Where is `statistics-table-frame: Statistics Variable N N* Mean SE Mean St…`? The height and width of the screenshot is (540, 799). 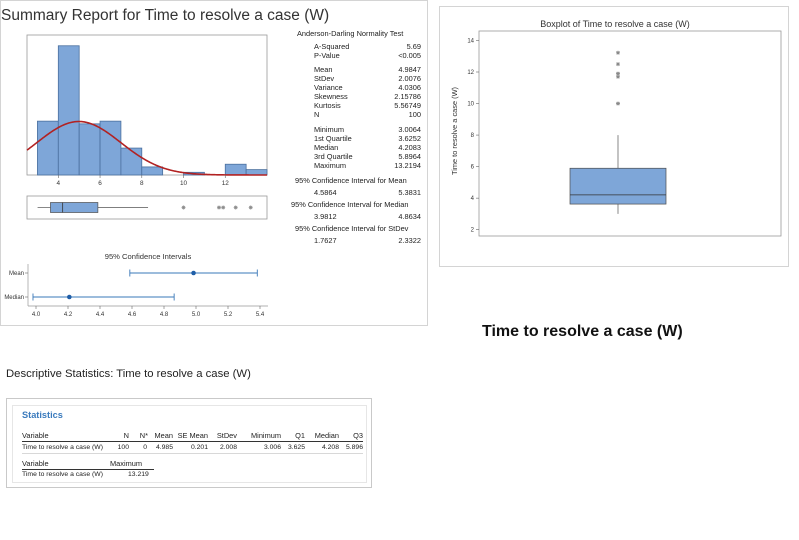
statistics-table-frame: Statistics Variable N N* Mean SE Mean St… is located at coordinates (189, 444).